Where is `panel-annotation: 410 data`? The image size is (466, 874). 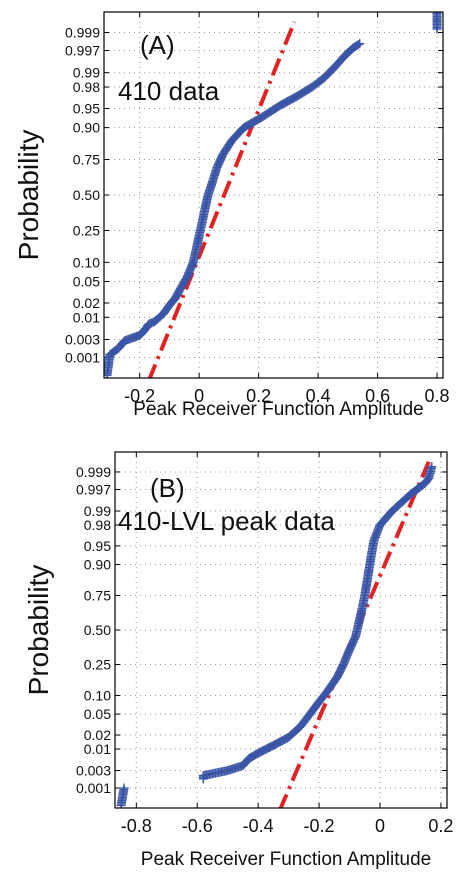 panel-annotation: 410 data is located at coordinates (169, 91).